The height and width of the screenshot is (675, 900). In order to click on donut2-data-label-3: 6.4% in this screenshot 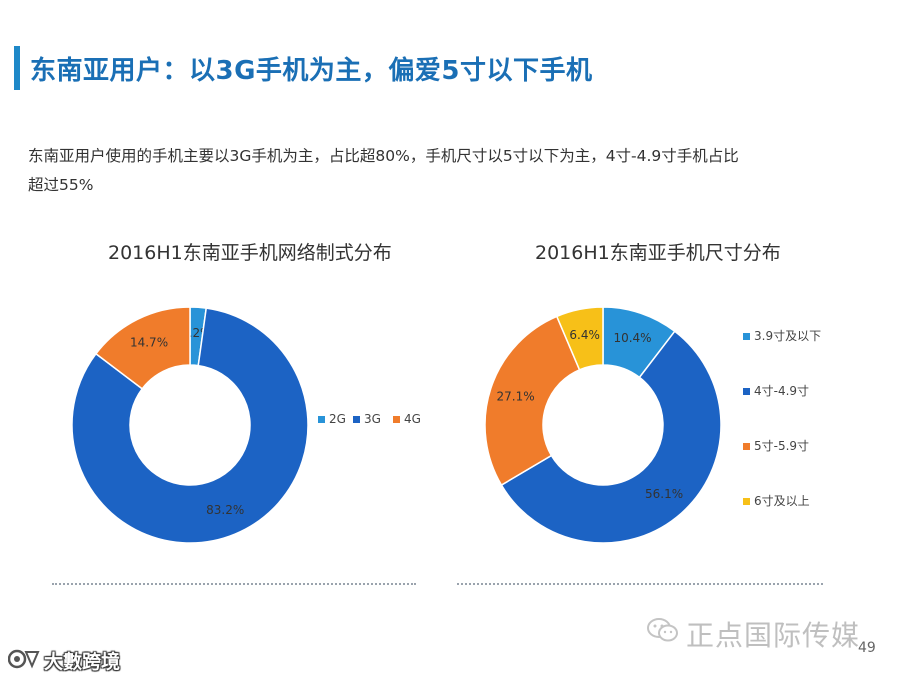, I will do `click(584, 335)`.